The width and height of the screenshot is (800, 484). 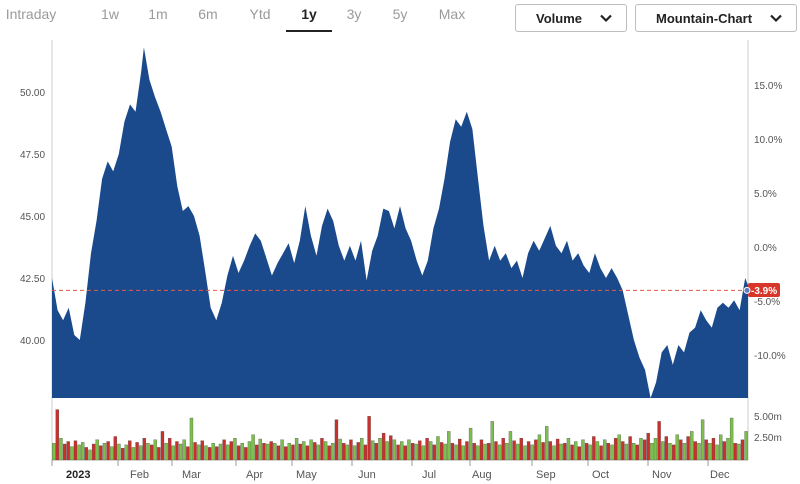 I want to click on price-tick: 47.50, so click(x=32, y=155).